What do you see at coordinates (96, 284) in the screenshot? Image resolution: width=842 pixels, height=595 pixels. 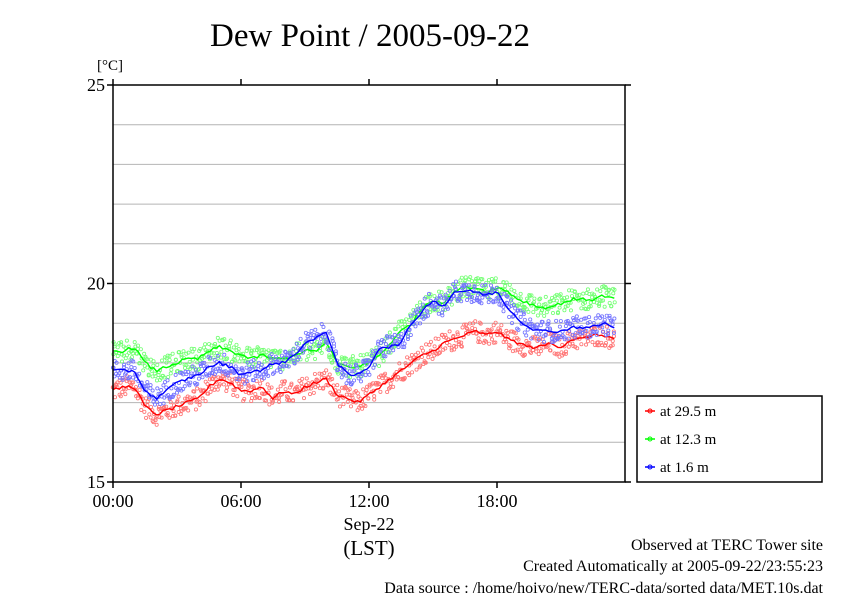 I see `y-tick-label: 20` at bounding box center [96, 284].